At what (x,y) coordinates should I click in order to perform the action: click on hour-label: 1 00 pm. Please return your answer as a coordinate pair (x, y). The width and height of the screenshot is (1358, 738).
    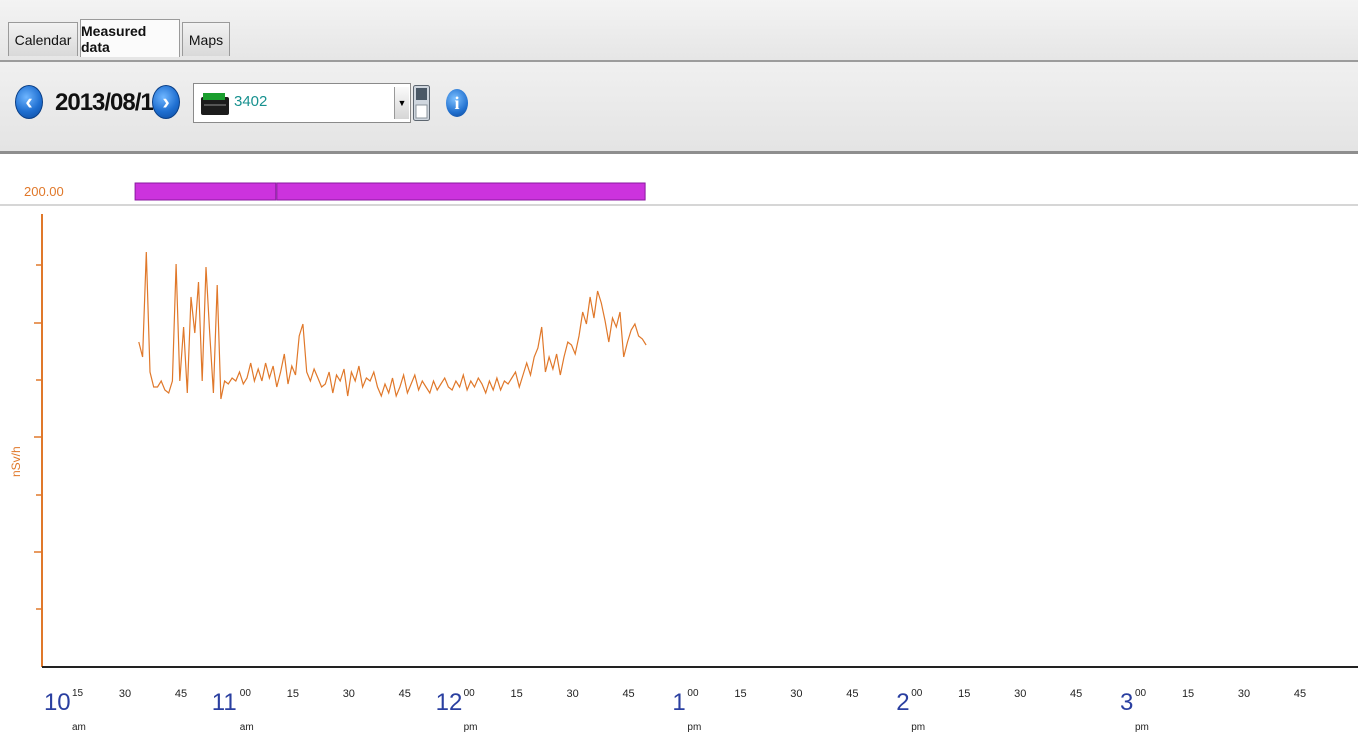
    Looking at the image, I should click on (686, 710).